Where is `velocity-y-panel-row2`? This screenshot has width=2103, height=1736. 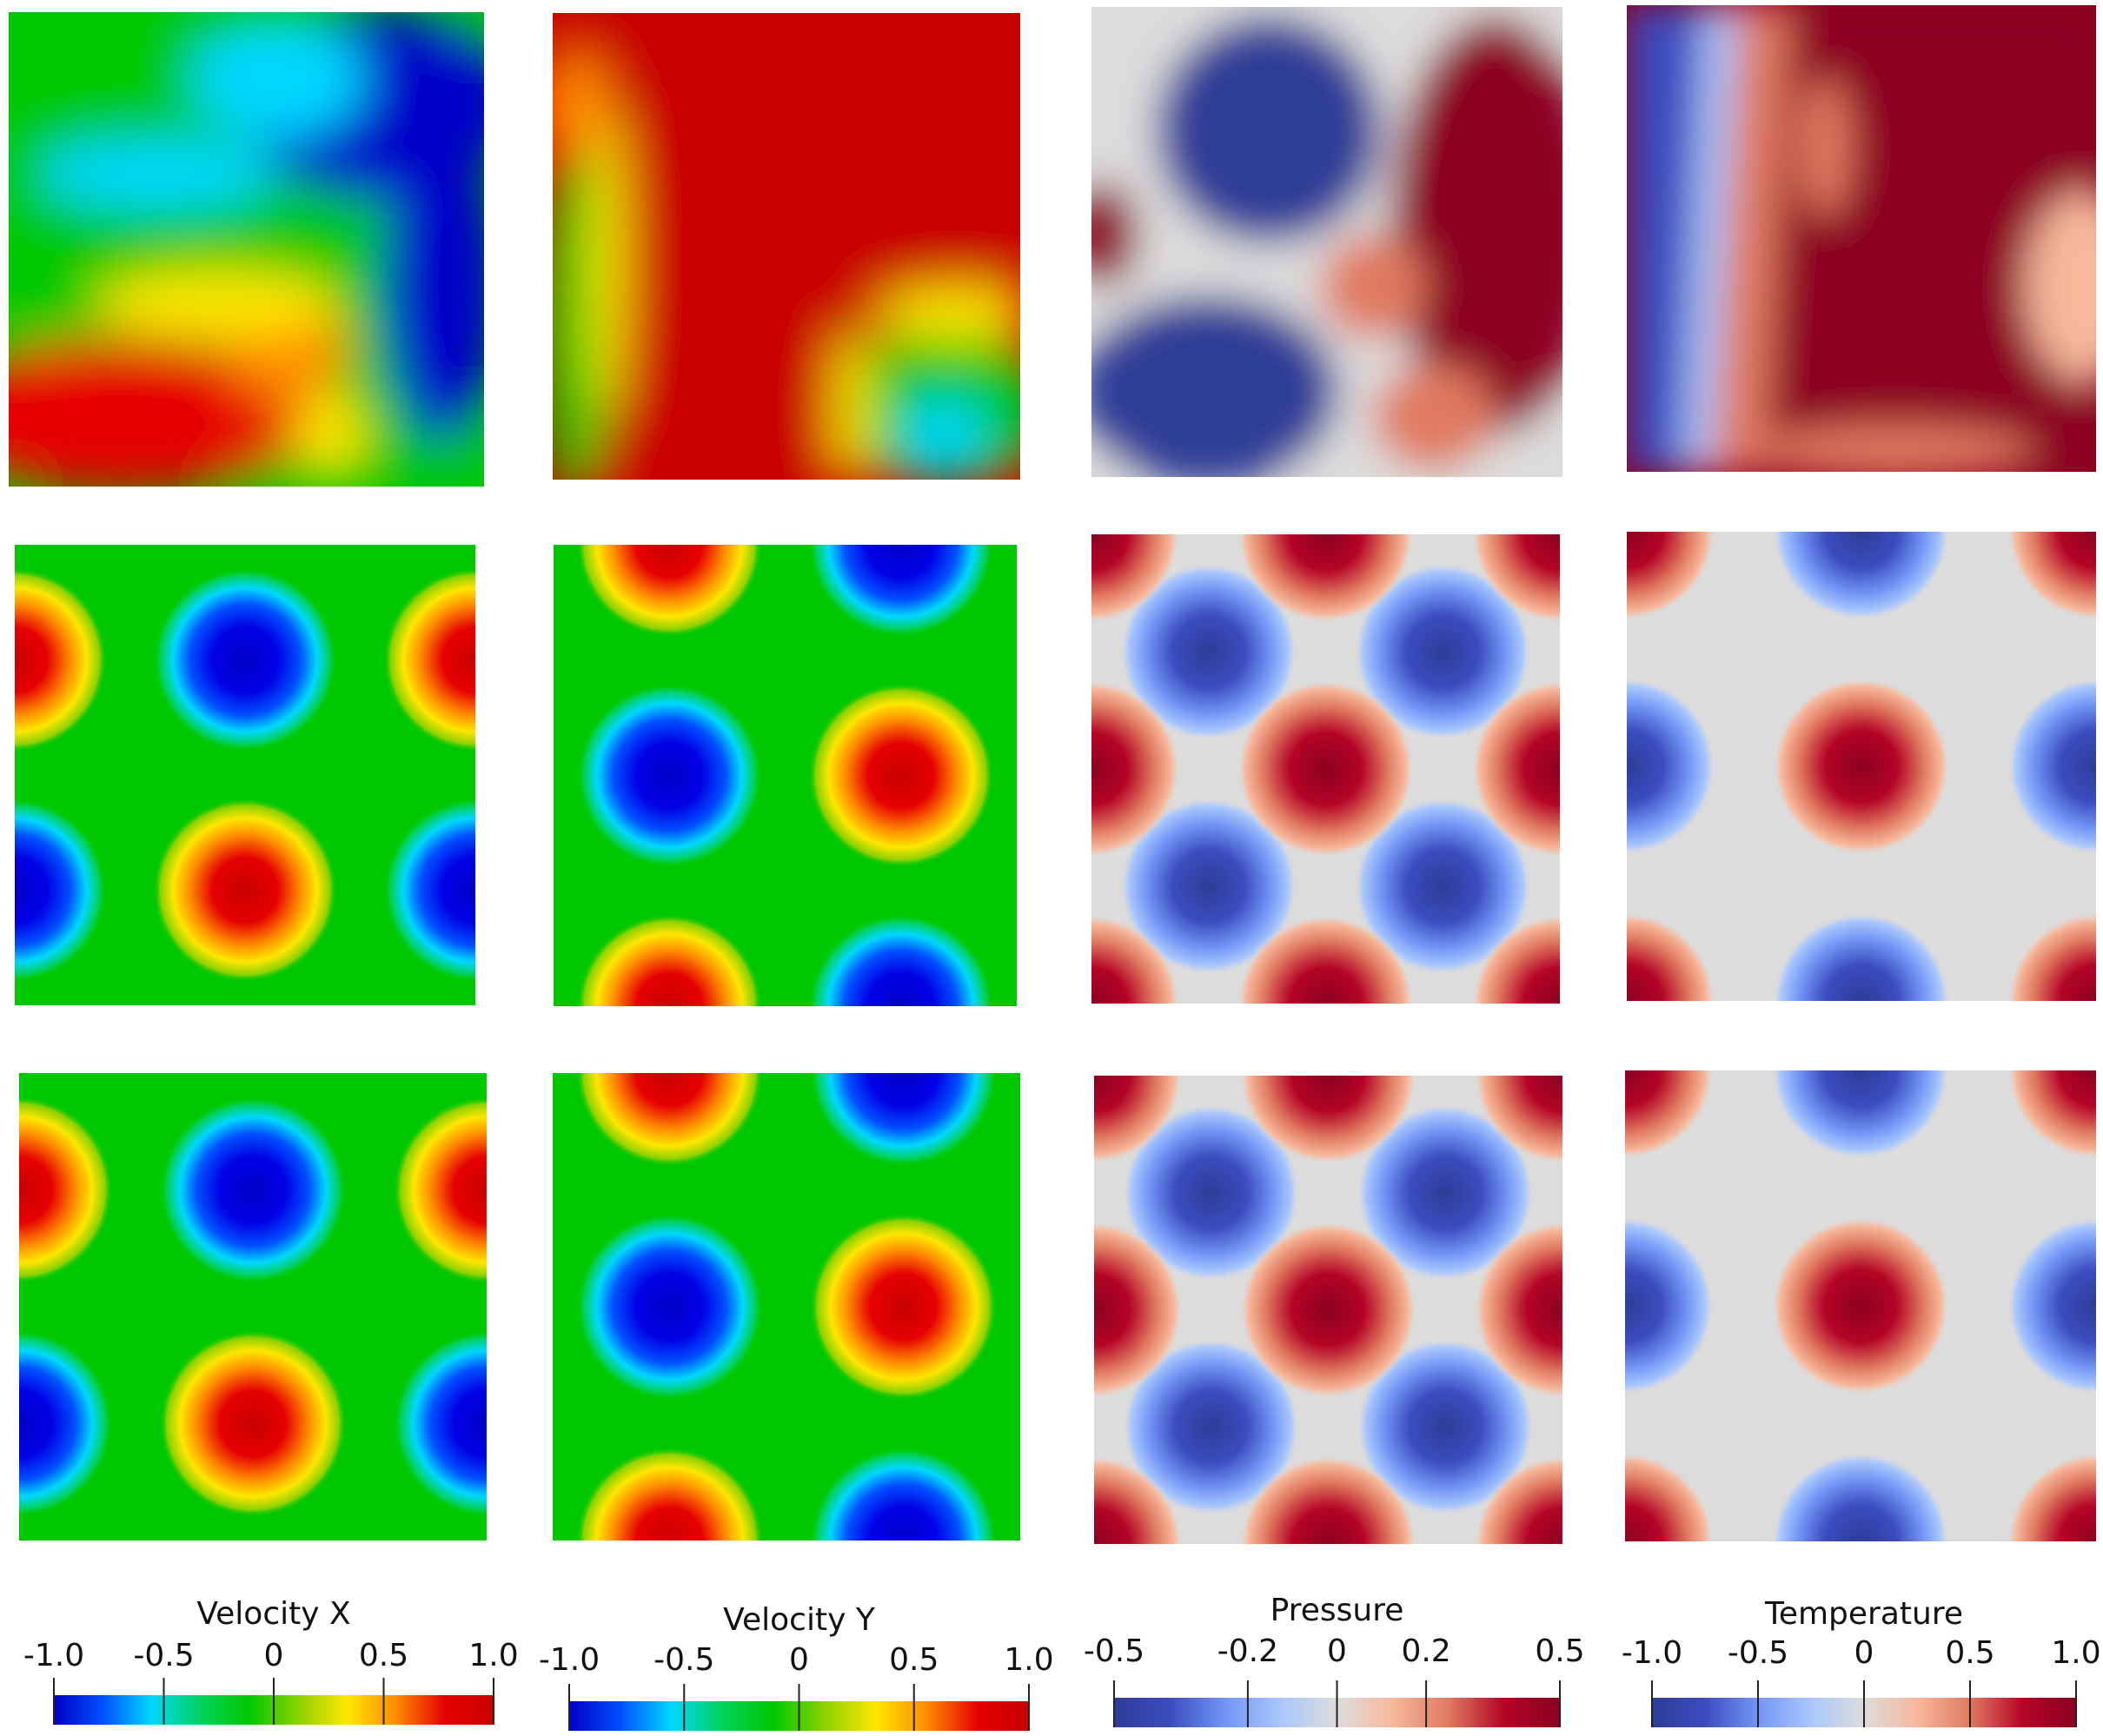
velocity-y-panel-row2 is located at coordinates (785, 775).